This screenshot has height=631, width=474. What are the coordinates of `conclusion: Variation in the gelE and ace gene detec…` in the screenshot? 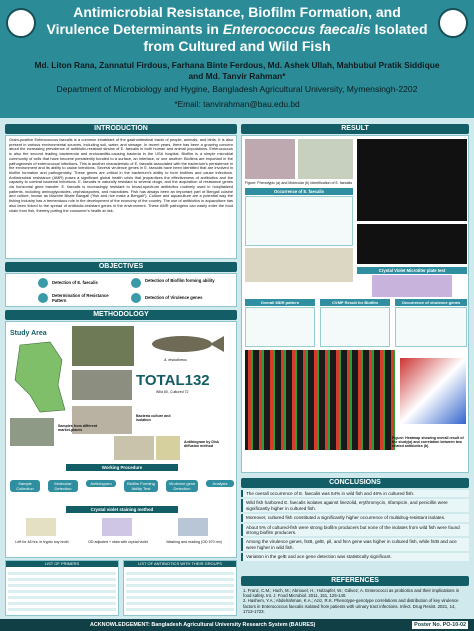 It's located at (355, 557).